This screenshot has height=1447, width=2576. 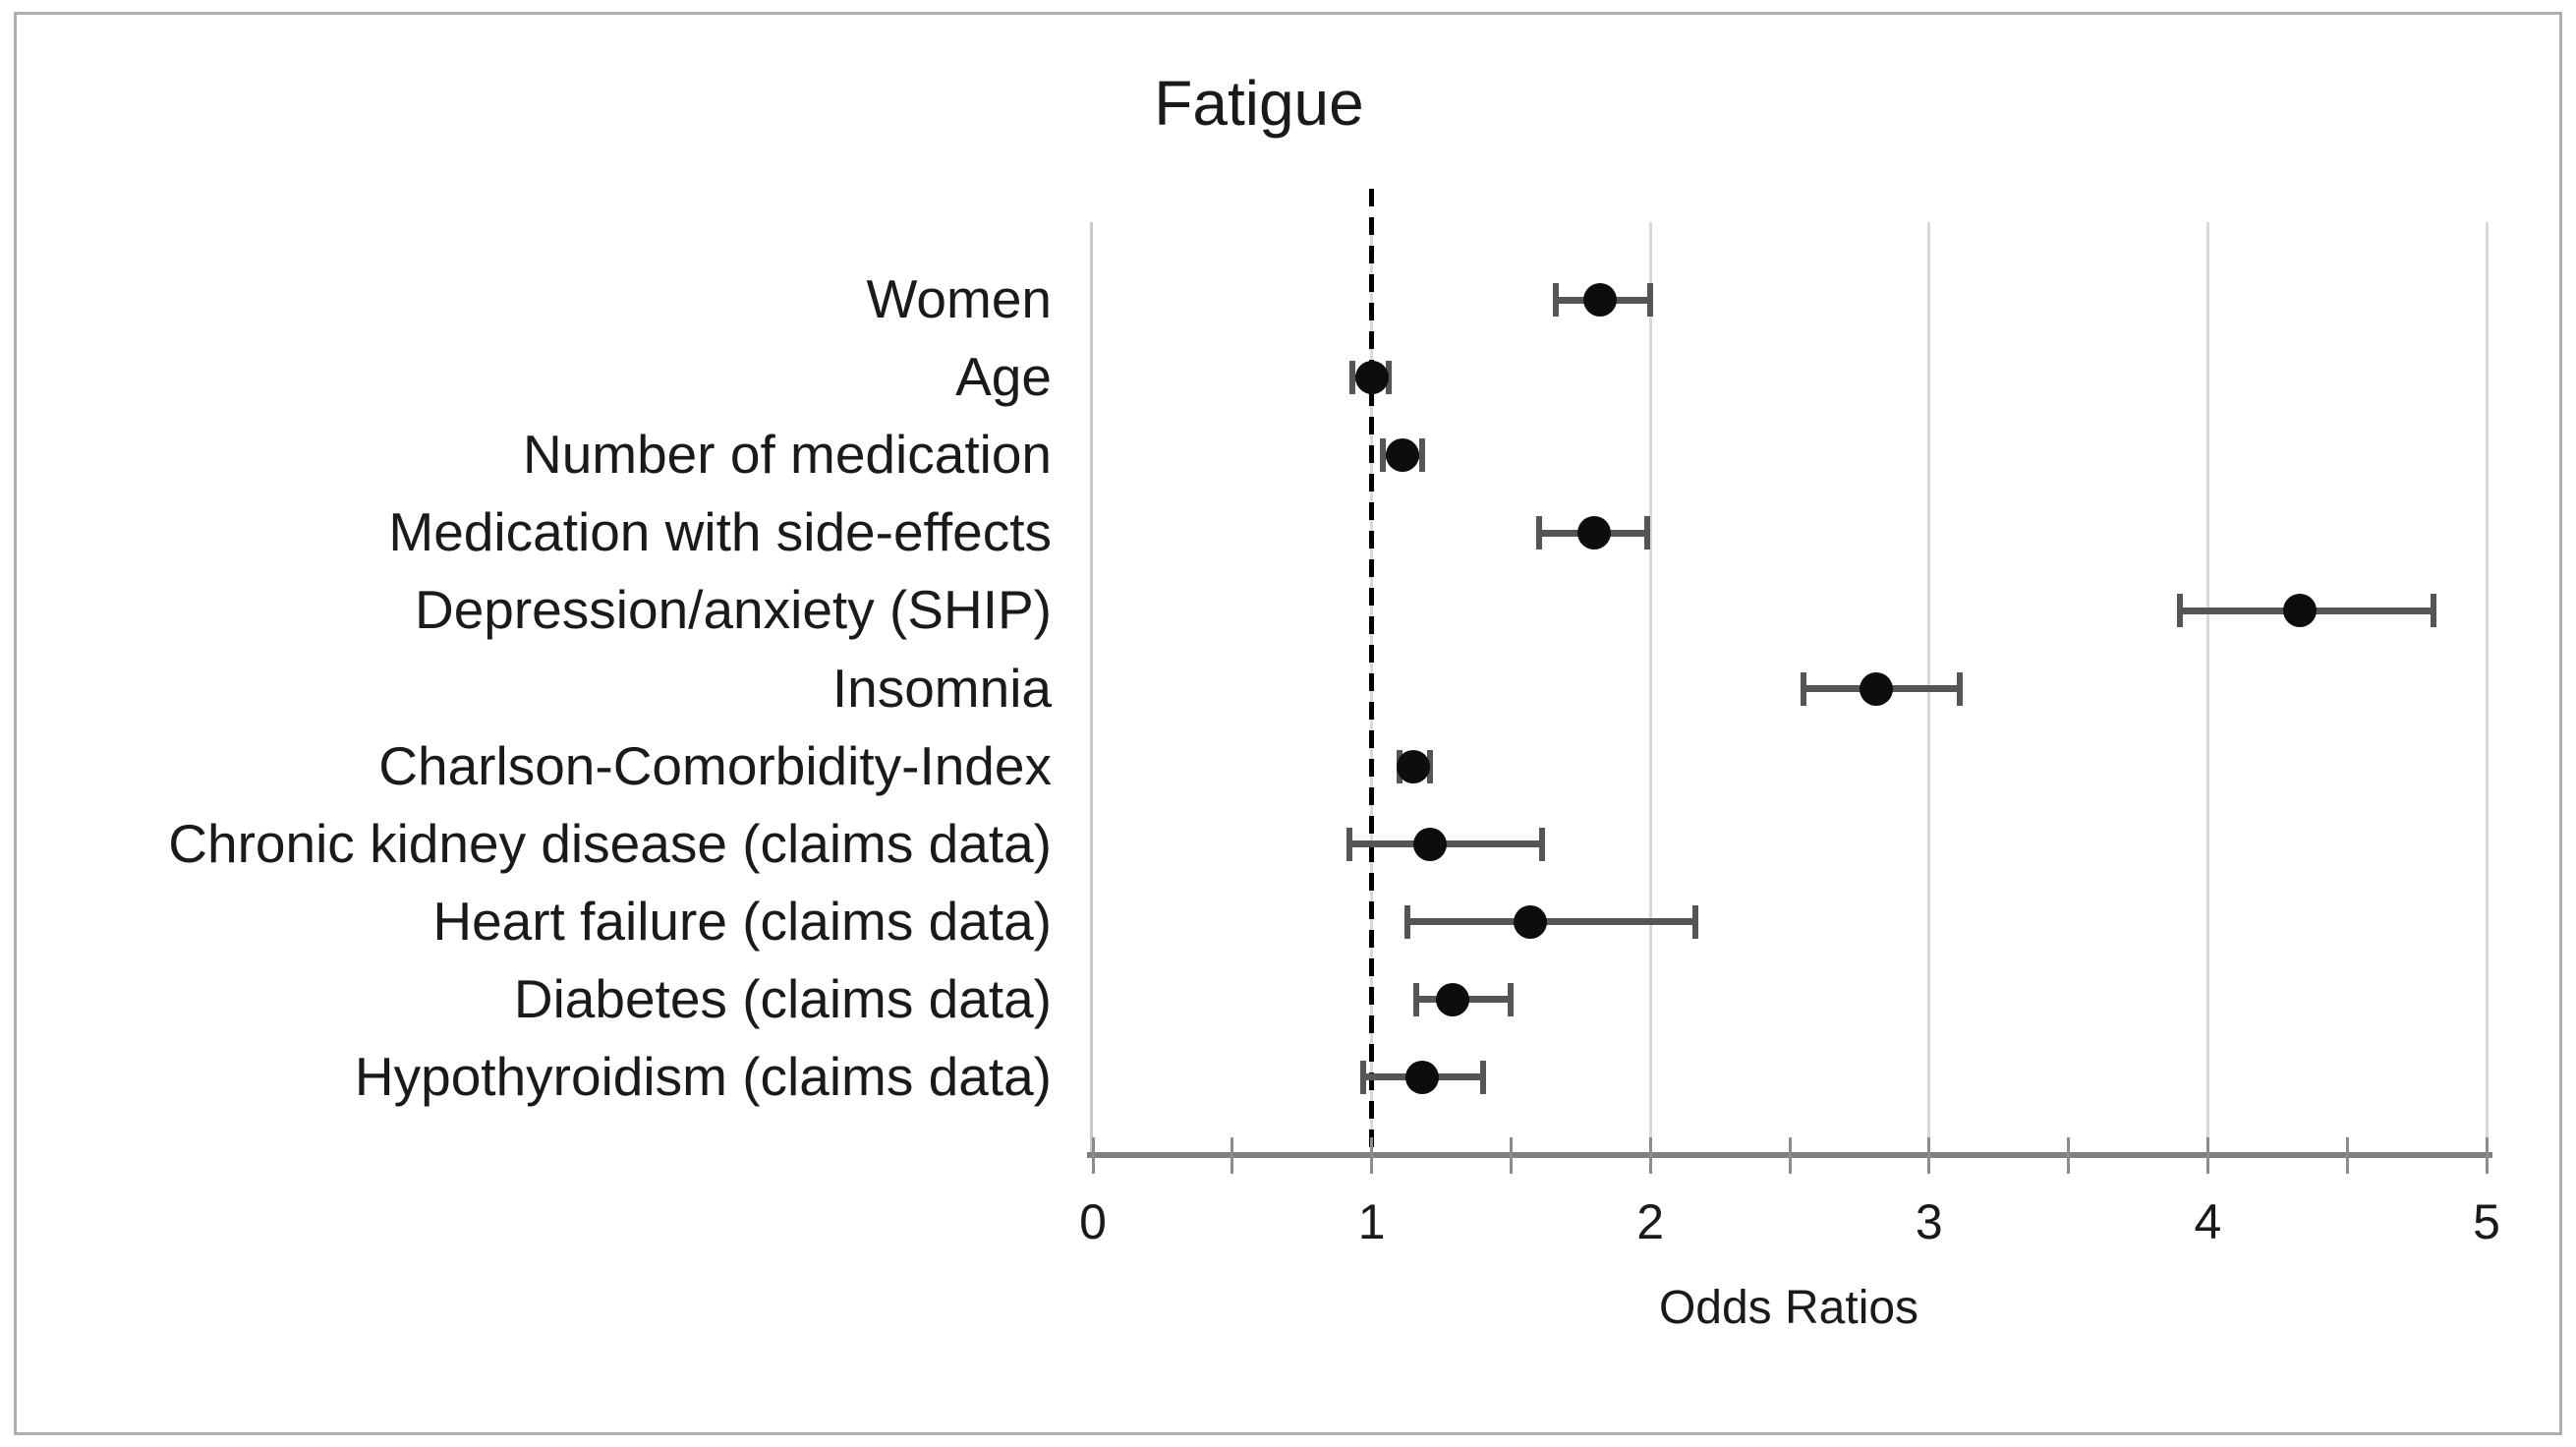 I want to click on category-label: Number of medication, so click(x=787, y=455).